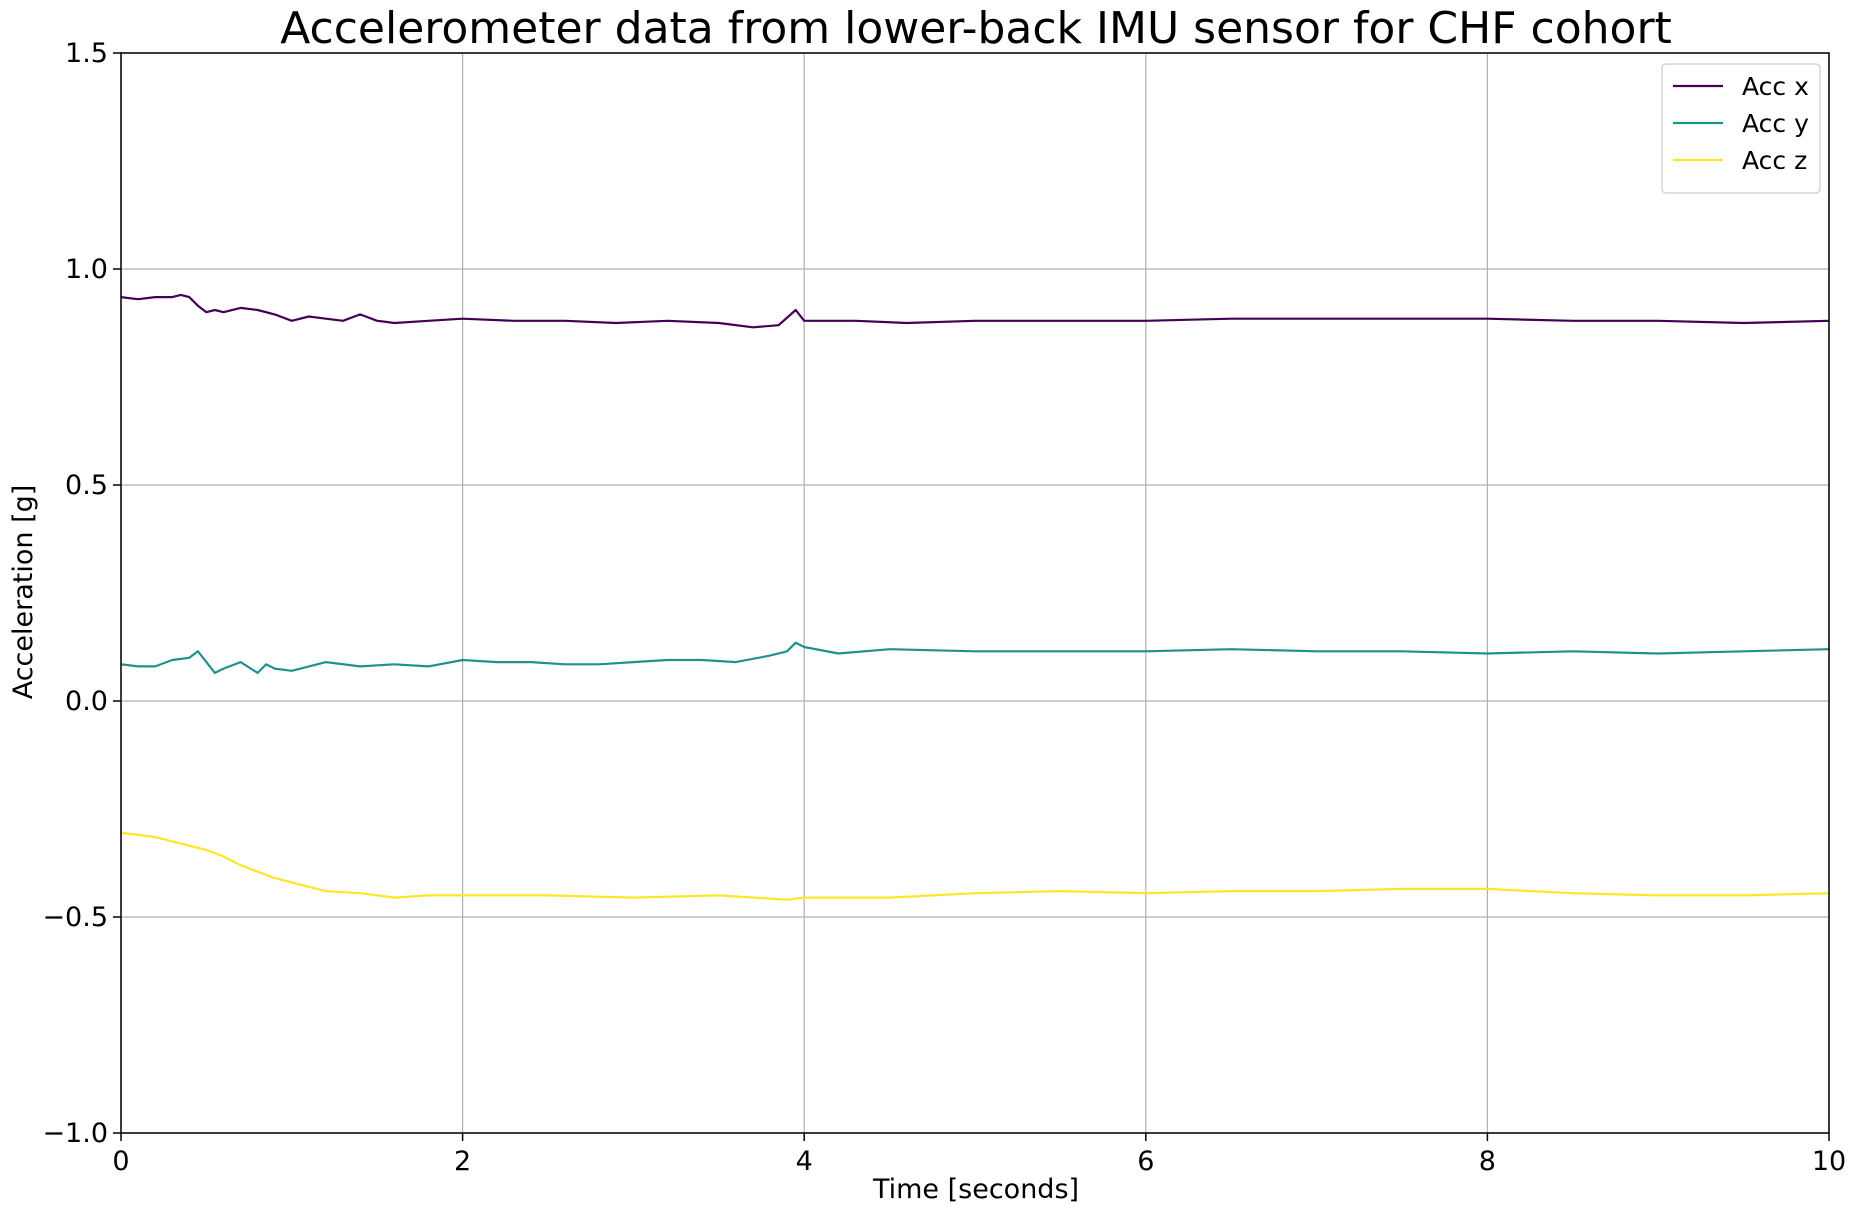  What do you see at coordinates (86, 701) in the screenshot?
I see `y-tick-label: 0.0` at bounding box center [86, 701].